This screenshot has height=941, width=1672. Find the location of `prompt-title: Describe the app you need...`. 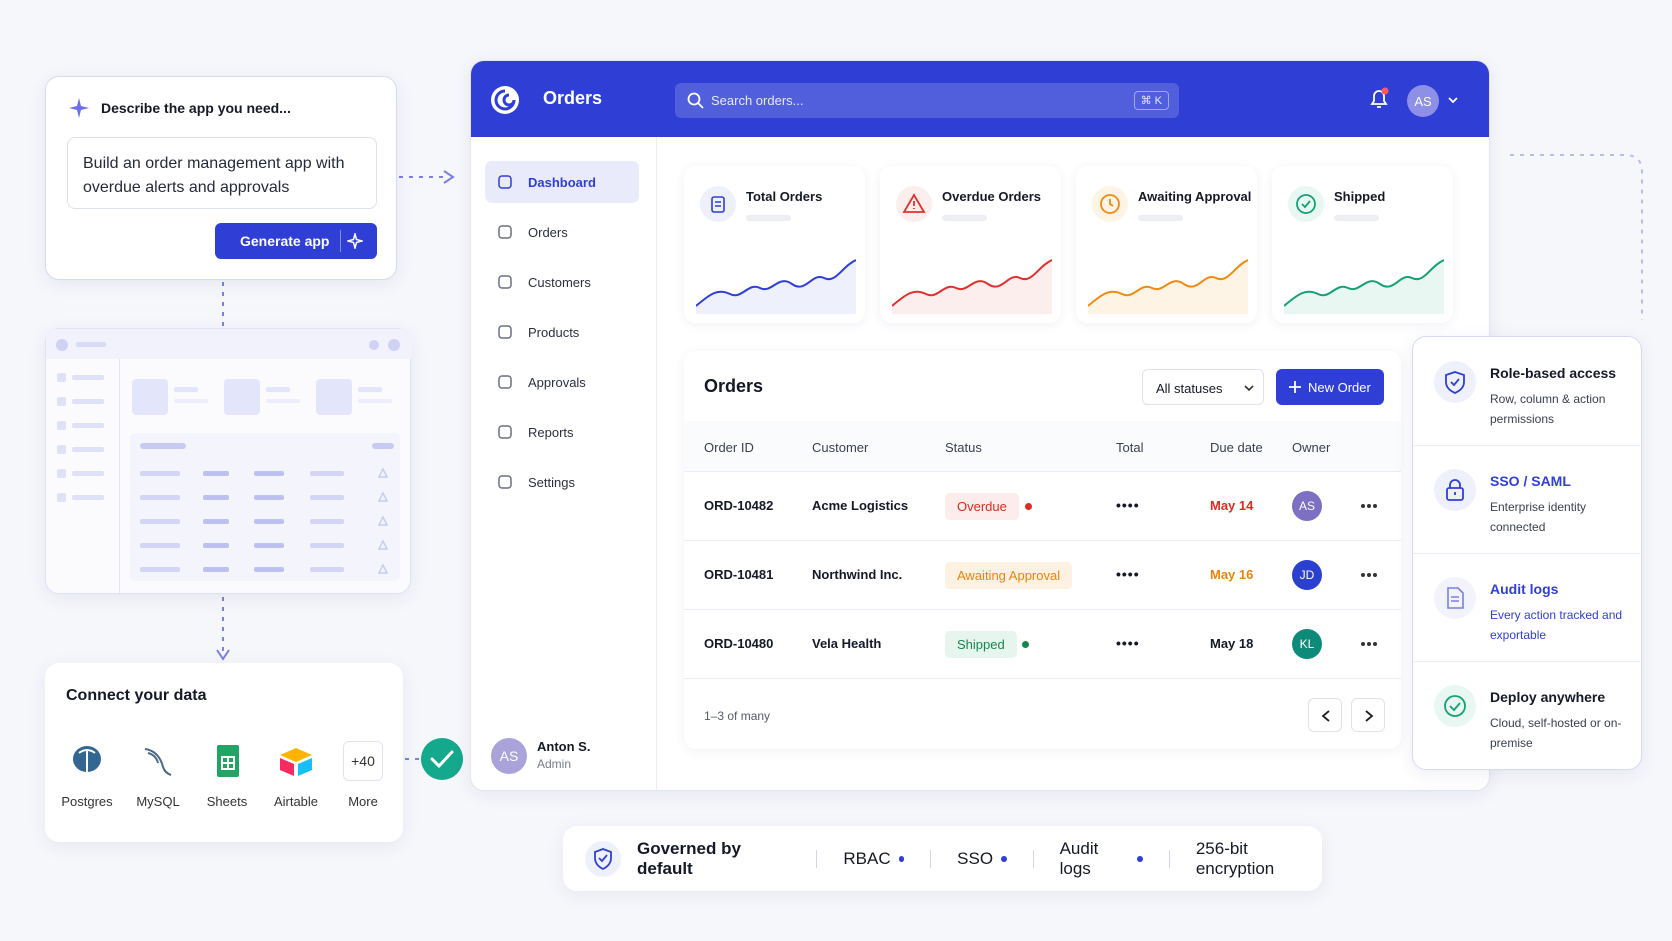

prompt-title: Describe the app you need... is located at coordinates (196, 108).